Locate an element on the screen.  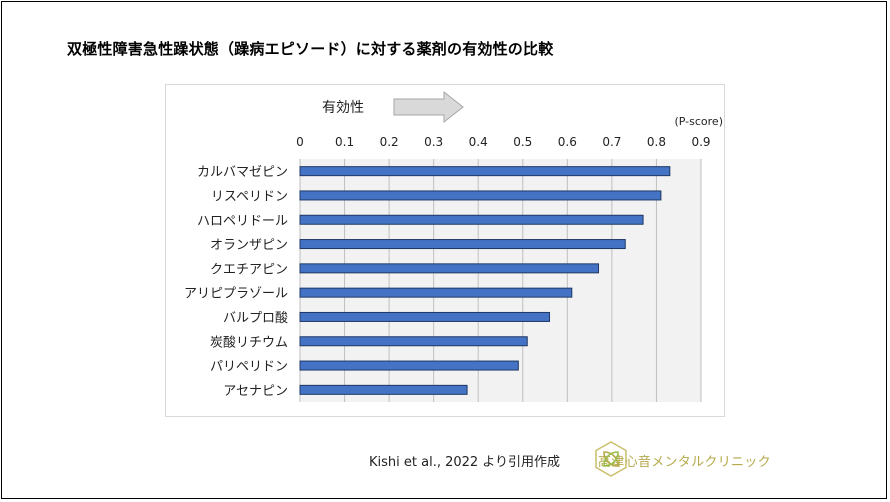
category-label: アリピプラゾール is located at coordinates (236, 294).